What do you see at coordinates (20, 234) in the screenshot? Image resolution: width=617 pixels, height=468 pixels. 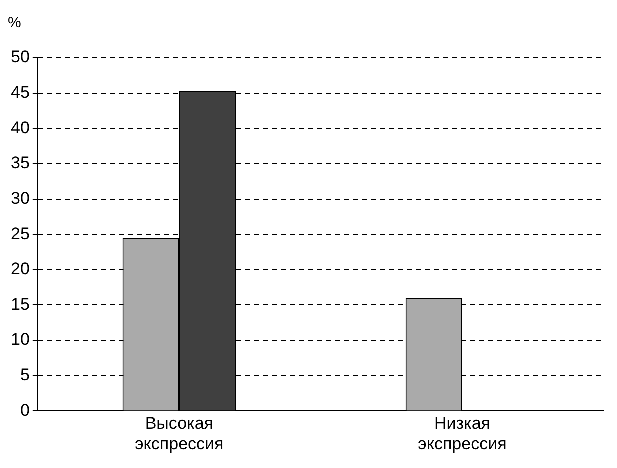 I see `y-tick-label: 25` at bounding box center [20, 234].